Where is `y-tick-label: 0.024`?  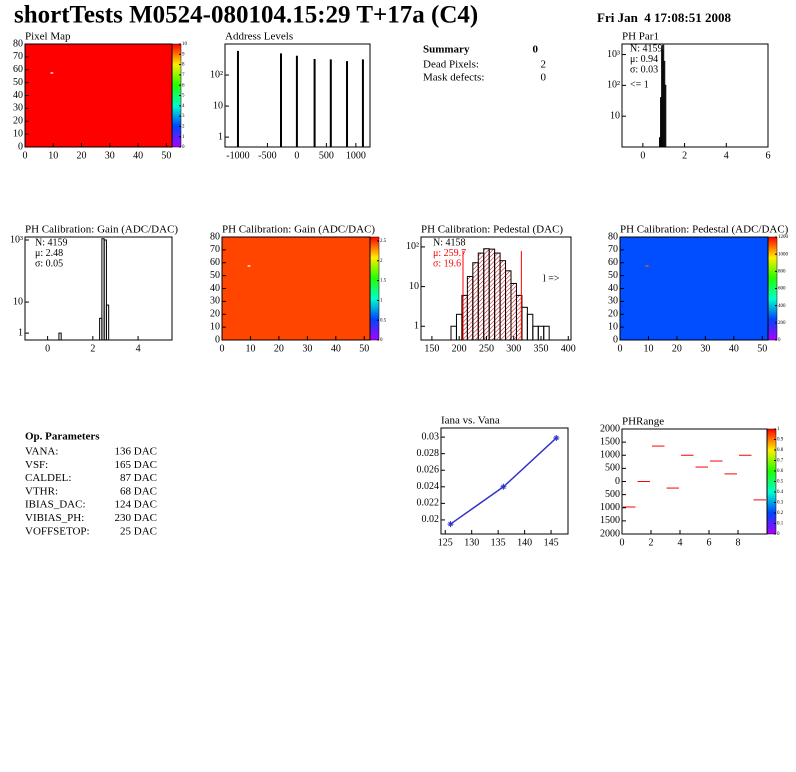
y-tick-label: 0.024 is located at coordinates (428, 486).